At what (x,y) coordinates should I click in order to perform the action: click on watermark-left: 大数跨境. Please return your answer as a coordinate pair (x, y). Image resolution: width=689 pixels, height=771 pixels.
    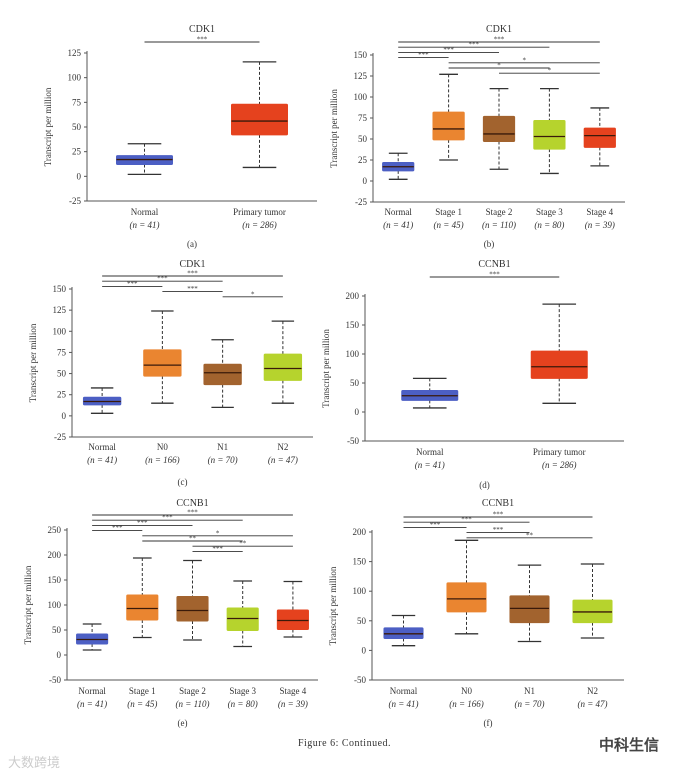
    Looking at the image, I should click on (34, 763).